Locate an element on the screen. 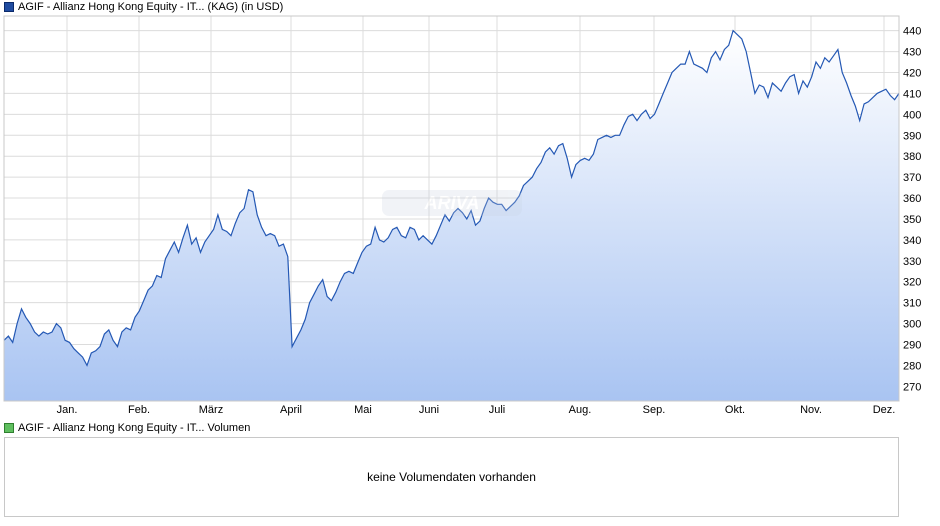 This screenshot has width=940, height=526. y-tick-label: 370 is located at coordinates (912, 178).